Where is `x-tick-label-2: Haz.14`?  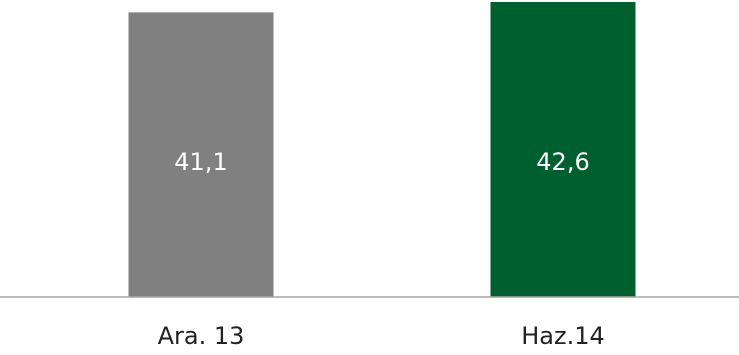
x-tick-label-2: Haz.14 is located at coordinates (563, 336).